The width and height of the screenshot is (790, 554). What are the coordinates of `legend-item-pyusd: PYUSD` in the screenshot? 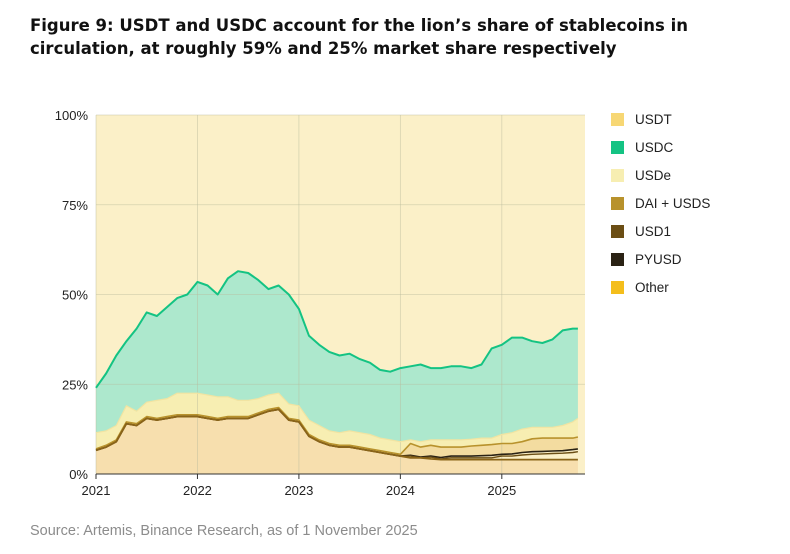 It's located at (660, 259).